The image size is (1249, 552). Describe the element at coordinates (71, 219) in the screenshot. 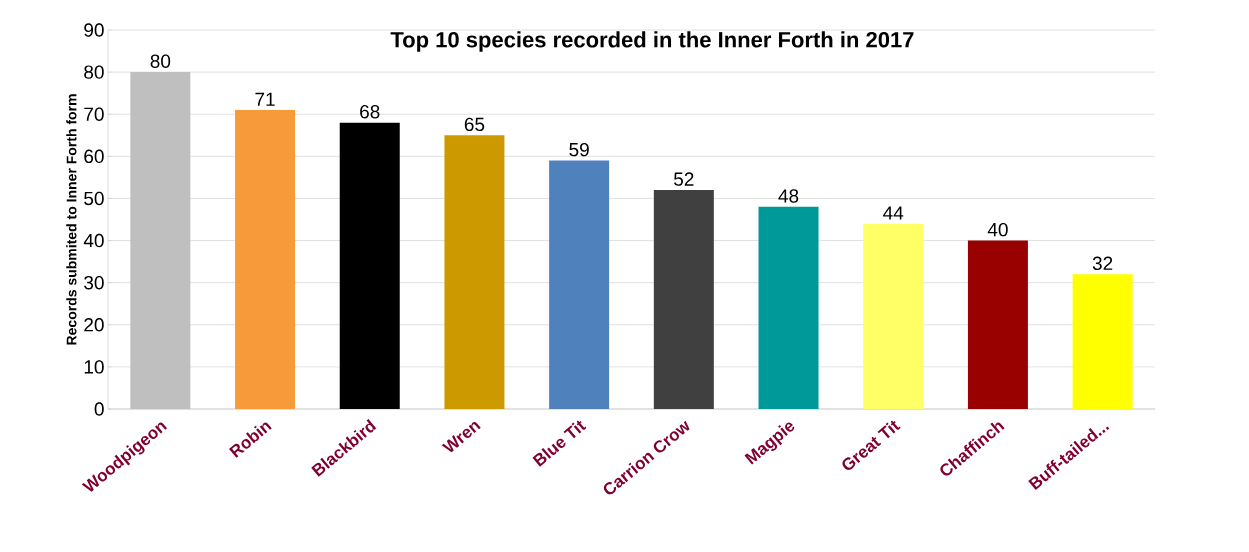

I see `y-axis-title: Records submited to Inner Forth form` at that location.